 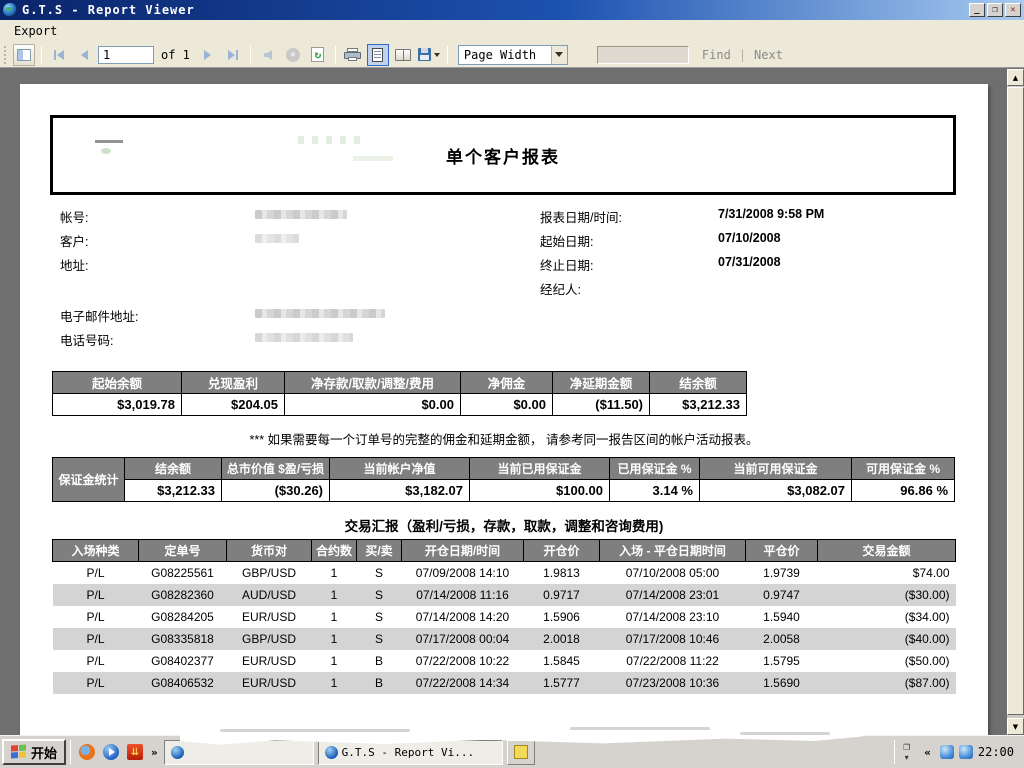 What do you see at coordinates (768, 54) in the screenshot?
I see `next-link: Next` at bounding box center [768, 54].